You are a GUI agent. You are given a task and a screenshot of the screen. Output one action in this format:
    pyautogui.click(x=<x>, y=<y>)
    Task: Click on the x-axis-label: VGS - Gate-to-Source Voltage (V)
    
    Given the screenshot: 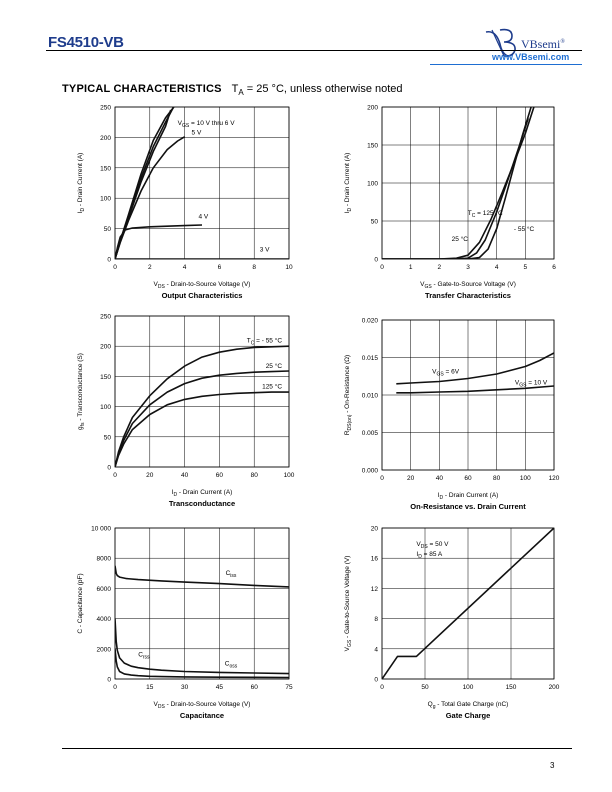 What is the action you would take?
    pyautogui.click(x=468, y=285)
    